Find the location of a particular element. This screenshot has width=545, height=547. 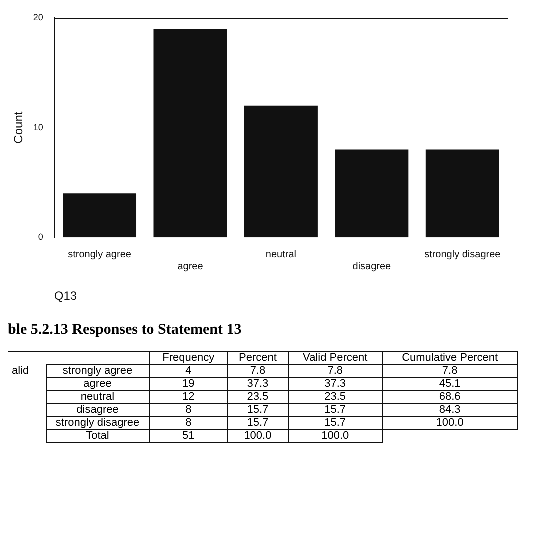

y-tick-label: 0 is located at coordinates (41, 237).